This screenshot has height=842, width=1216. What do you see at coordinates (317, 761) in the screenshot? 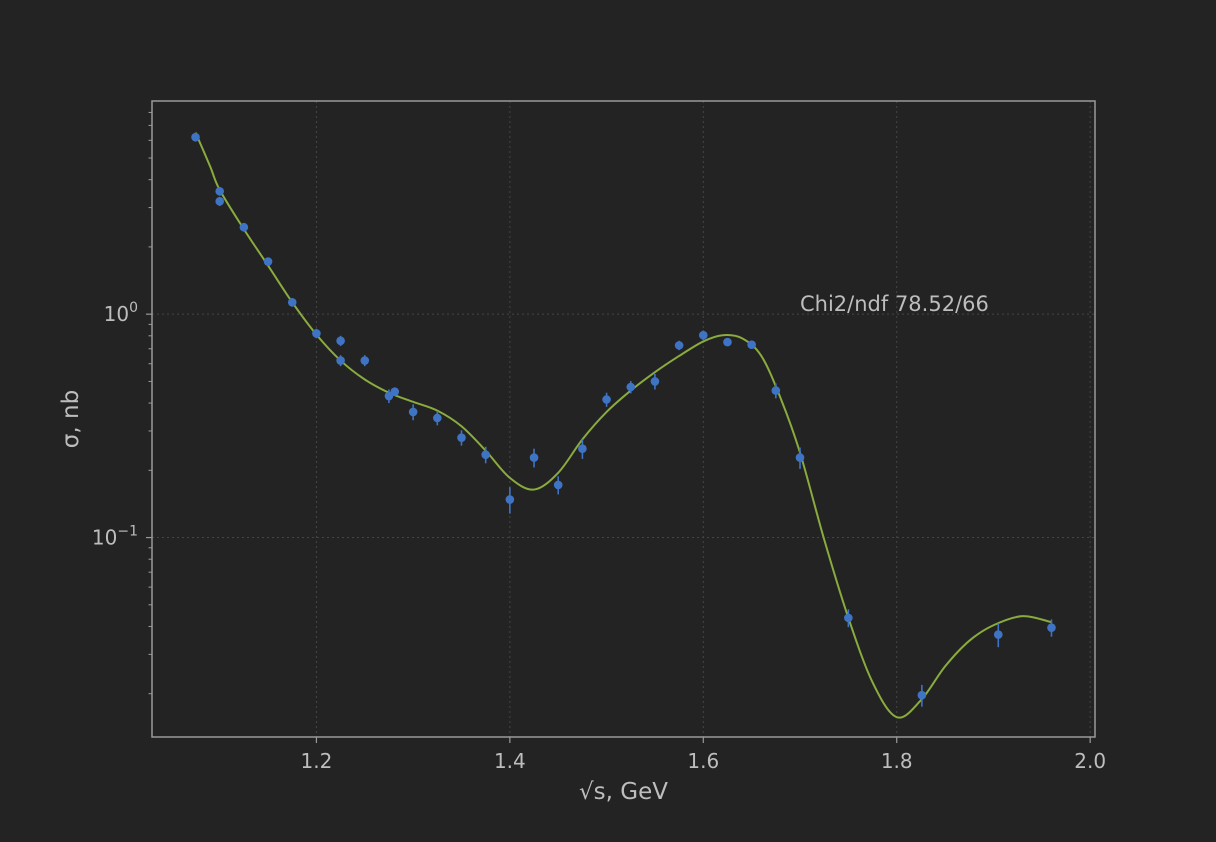
I see `x-tick-label: 1.2` at bounding box center [317, 761].